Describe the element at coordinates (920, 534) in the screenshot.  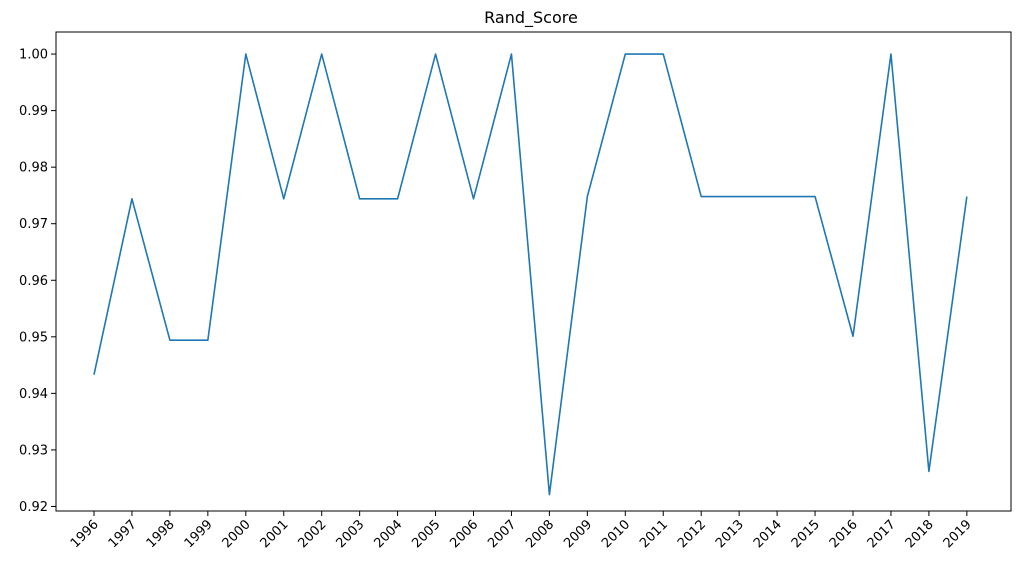
I see `x-tick-label: 2018` at that location.